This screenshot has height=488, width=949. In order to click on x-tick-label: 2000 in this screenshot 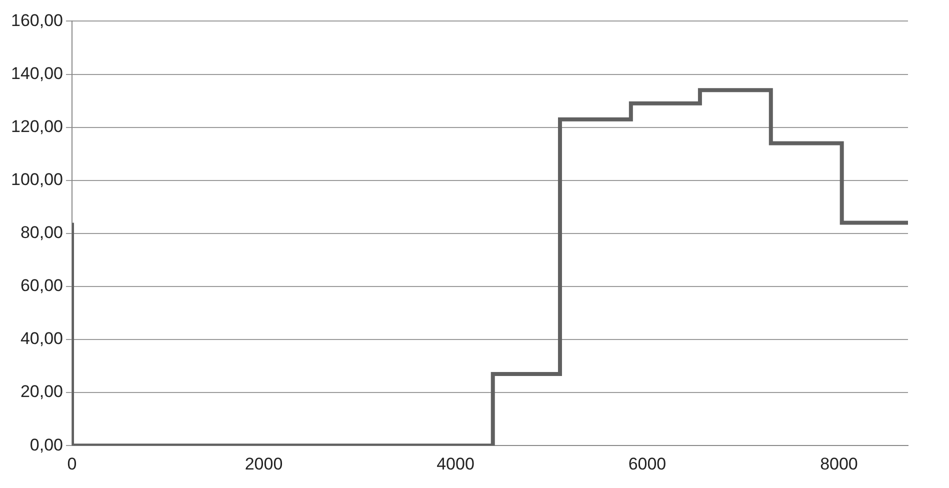, I will do `click(263, 464)`.